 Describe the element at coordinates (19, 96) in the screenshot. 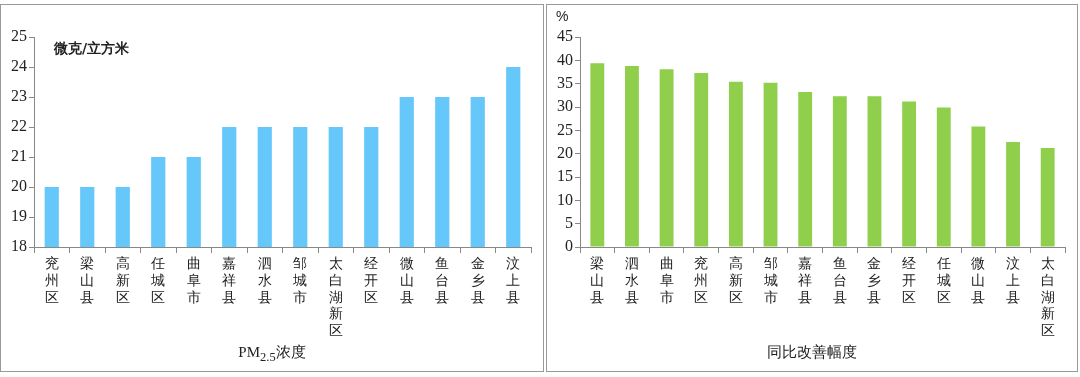

I see `y-tick-label: 23` at that location.